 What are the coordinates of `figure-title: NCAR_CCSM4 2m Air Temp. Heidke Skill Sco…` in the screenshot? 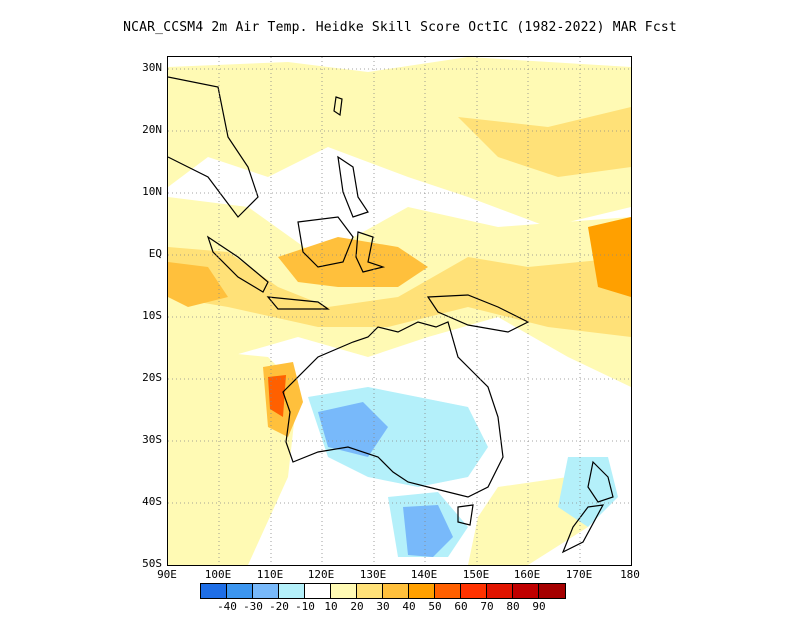 It's located at (400, 27).